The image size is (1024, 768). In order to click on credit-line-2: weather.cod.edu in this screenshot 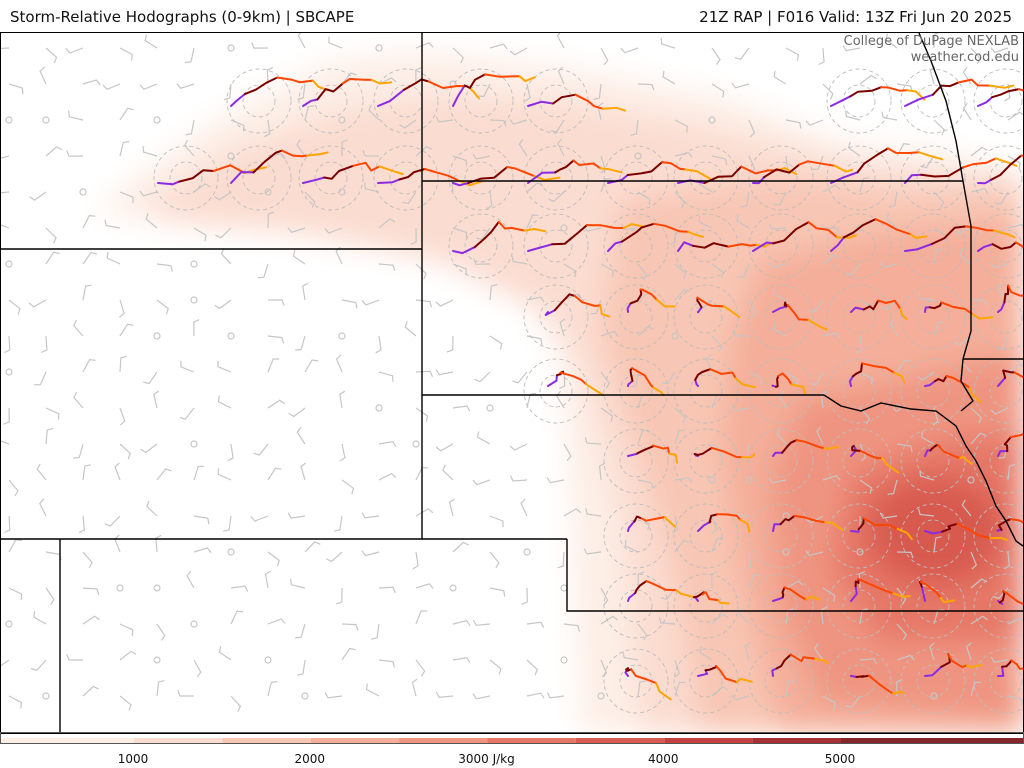, I will do `click(964, 57)`.